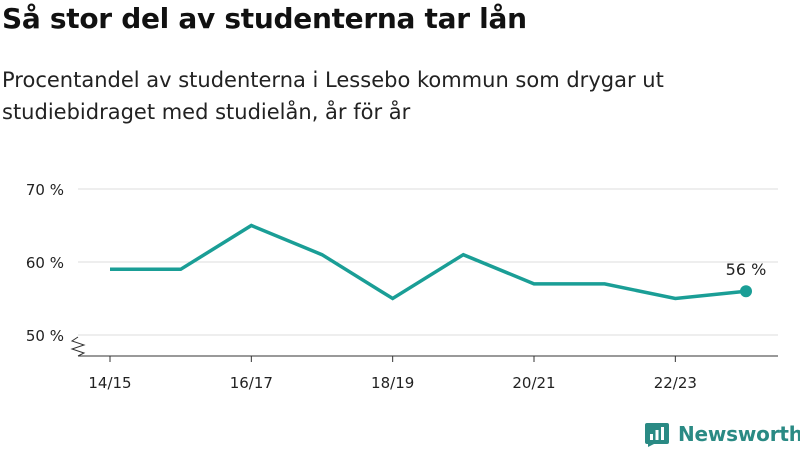 The height and width of the screenshot is (450, 800). Describe the element at coordinates (392, 383) in the screenshot. I see `x-tick-label: 18/19` at that location.